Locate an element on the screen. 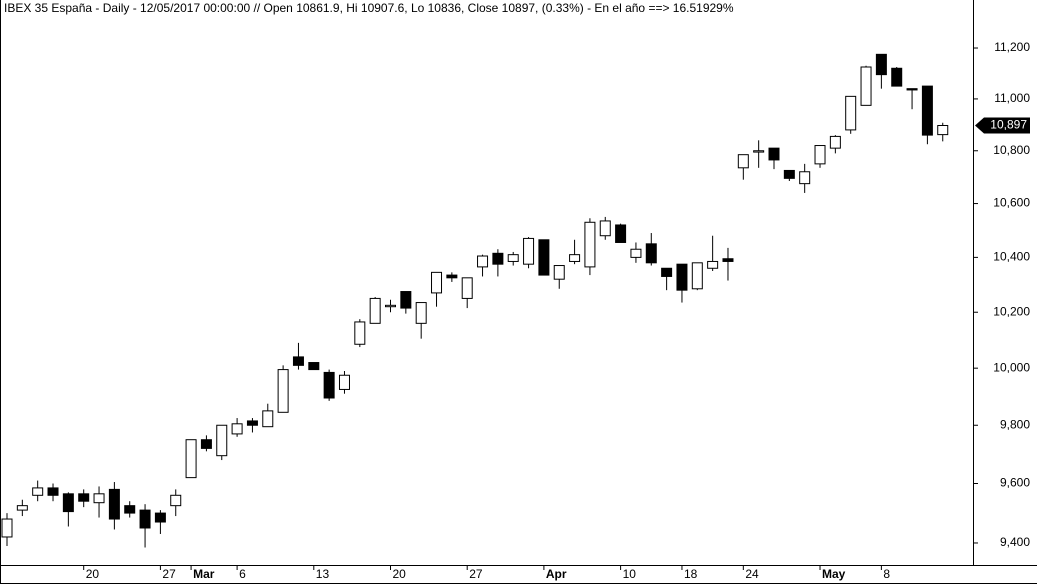 The width and height of the screenshot is (1037, 584). x-tick-label: Apr is located at coordinates (556, 574).